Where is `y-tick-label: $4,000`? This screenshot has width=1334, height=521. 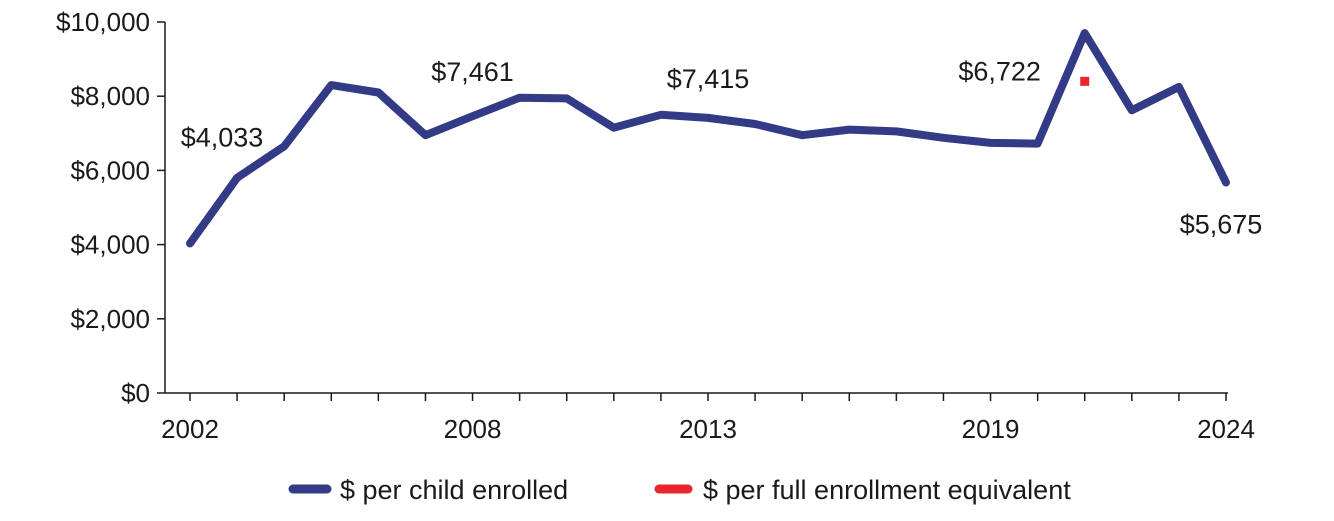 y-tick-label: $4,000 is located at coordinates (110, 245).